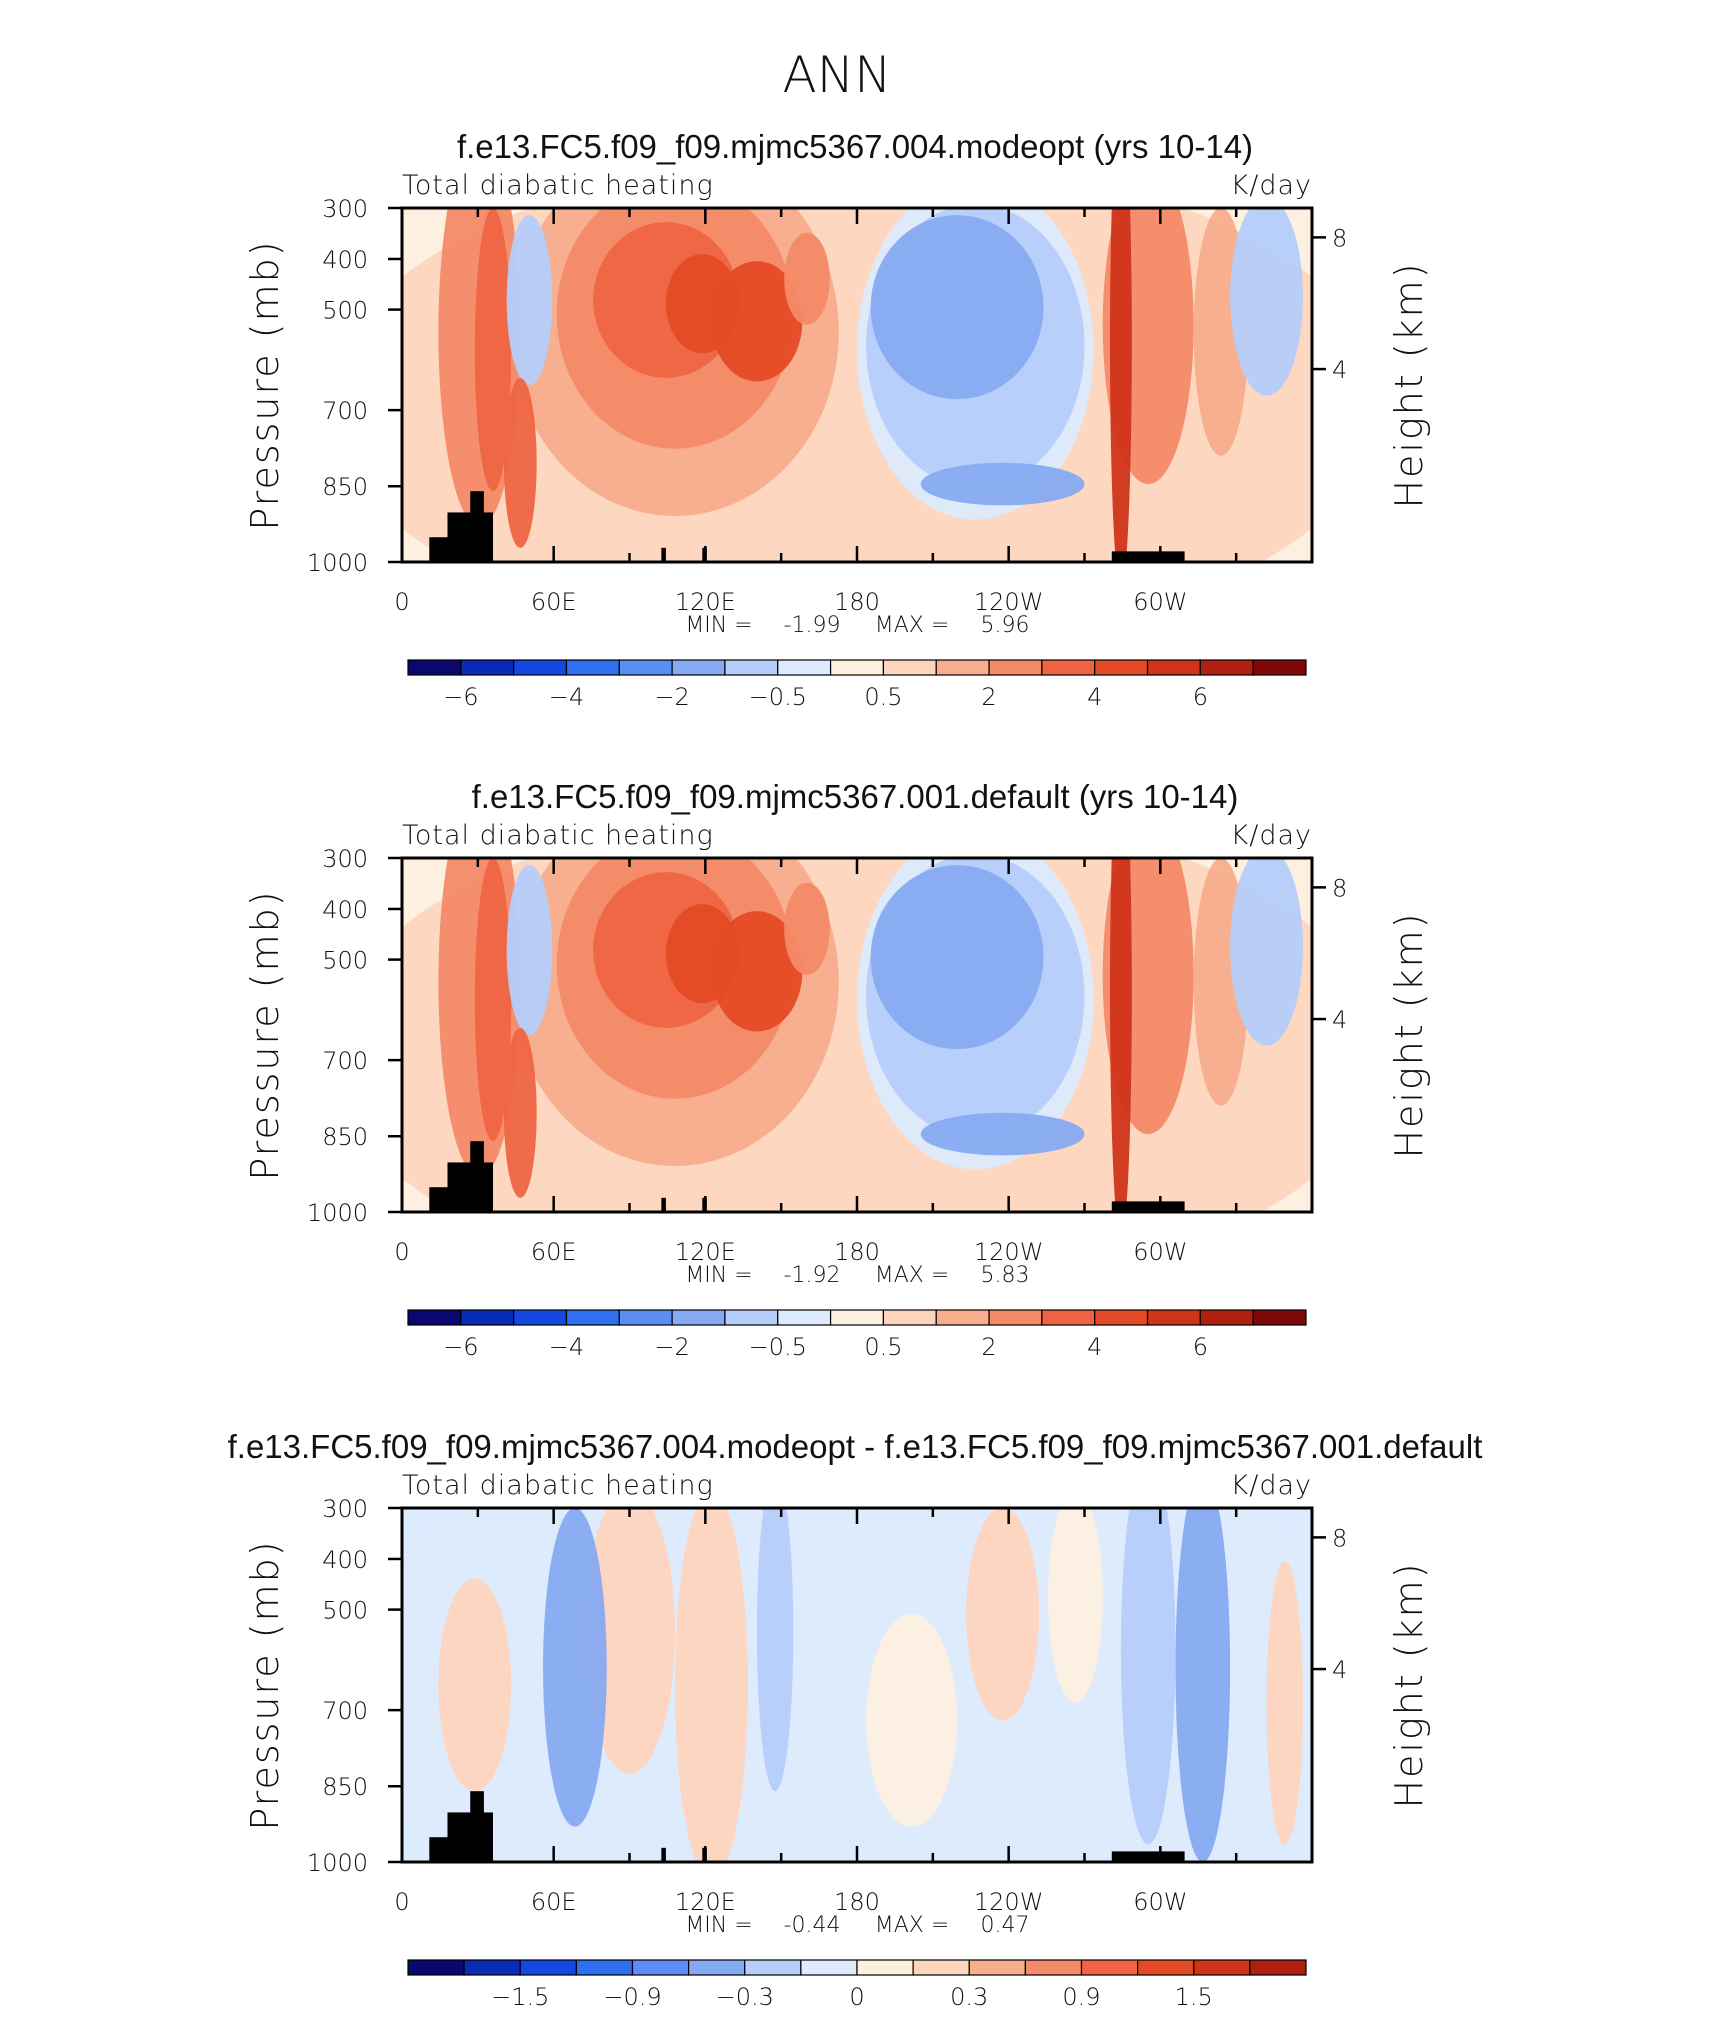 This screenshot has width=1710, height=2038. Describe the element at coordinates (345, 260) in the screenshot. I see `y-tick-label: 400` at that location.